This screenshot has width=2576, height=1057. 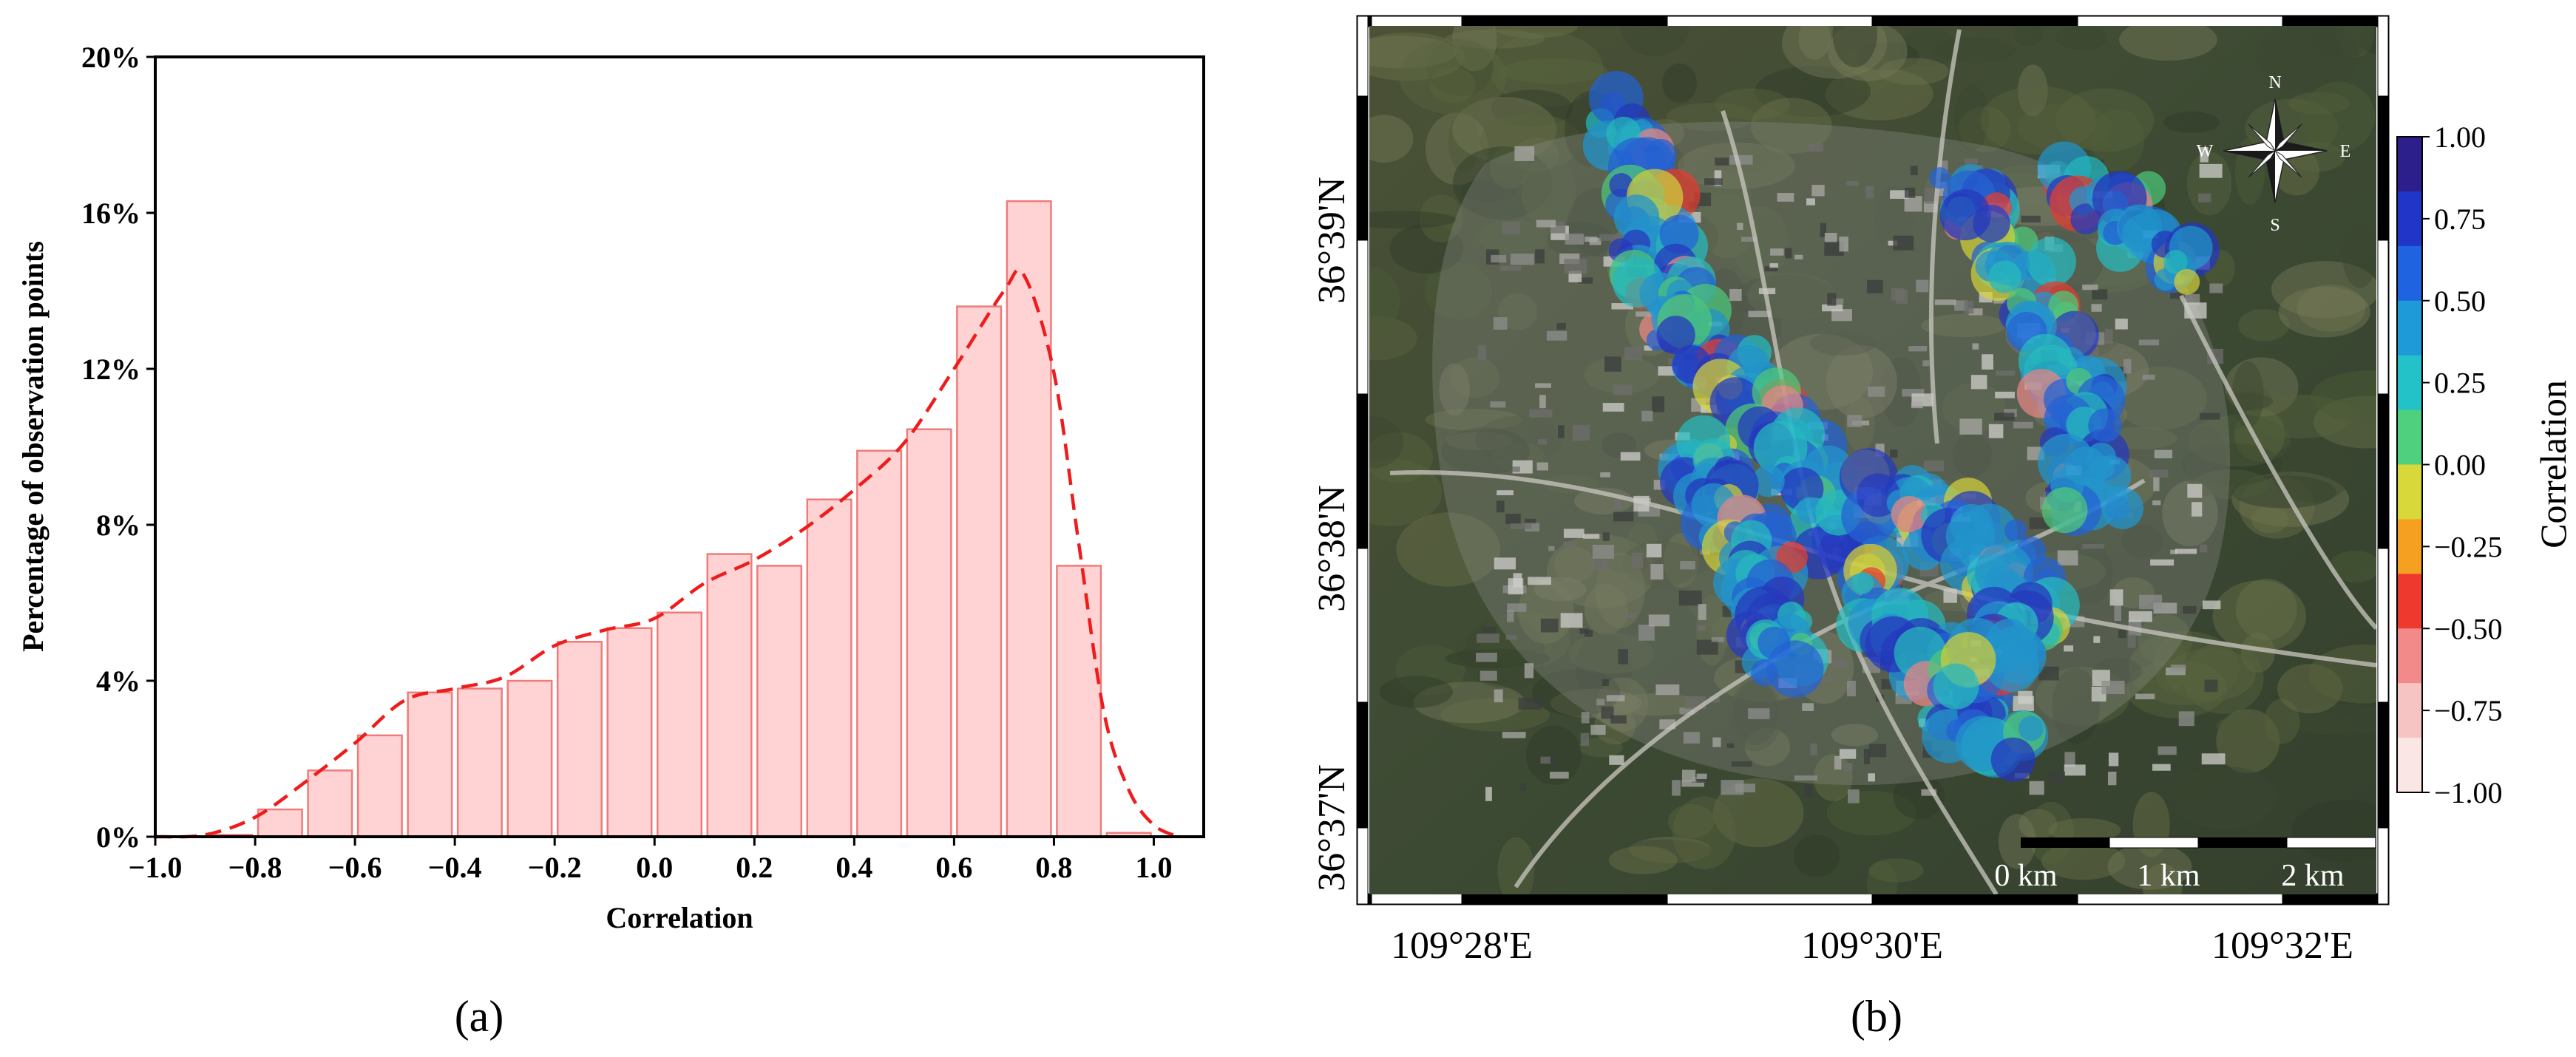 I want to click on scale-label: 1 km, so click(x=2168, y=876).